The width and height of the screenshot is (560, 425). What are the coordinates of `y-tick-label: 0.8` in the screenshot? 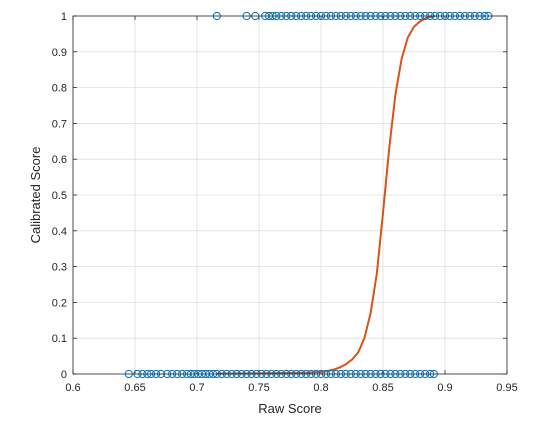 It's located at (59, 89).